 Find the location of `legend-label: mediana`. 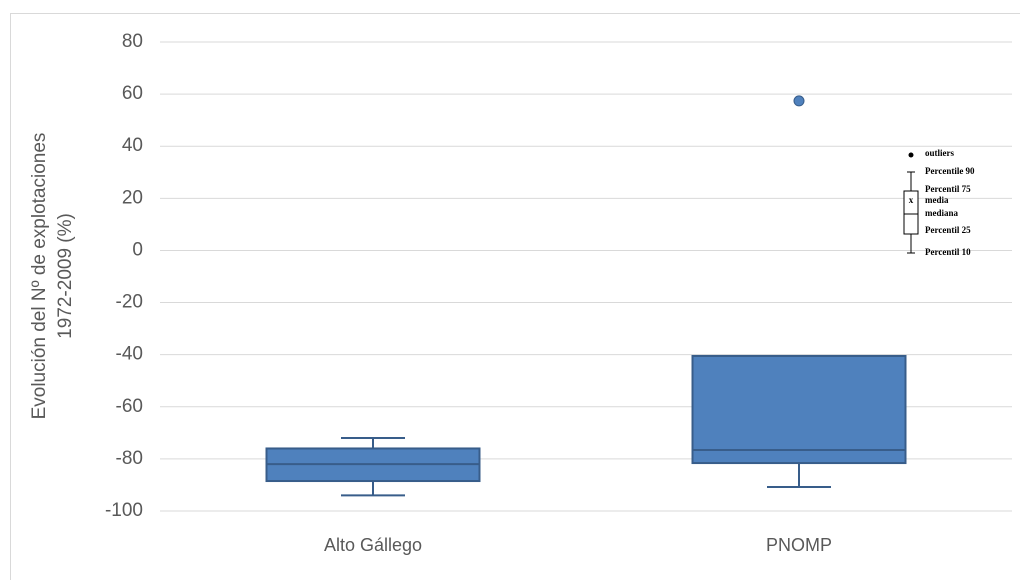

legend-label: mediana is located at coordinates (942, 213).